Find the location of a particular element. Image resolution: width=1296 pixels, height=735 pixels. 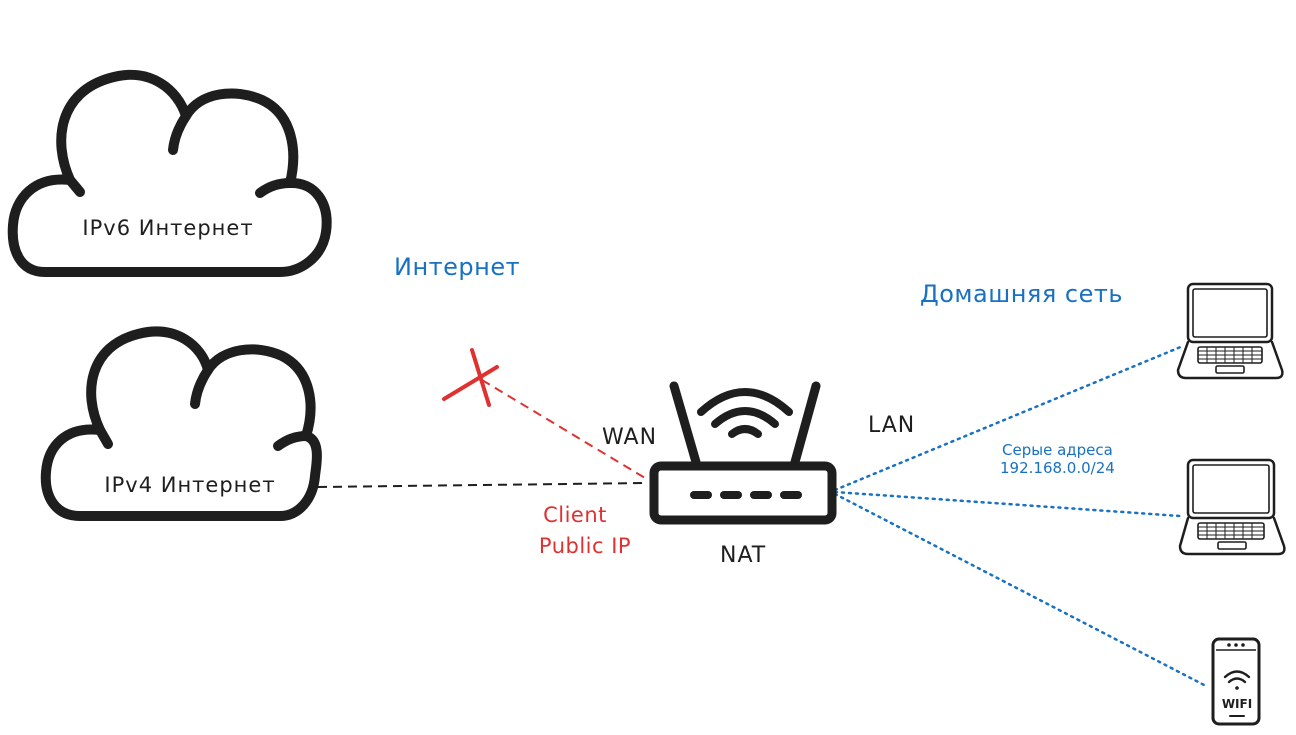

ipv6-blocked-link is located at coordinates (563, 429).